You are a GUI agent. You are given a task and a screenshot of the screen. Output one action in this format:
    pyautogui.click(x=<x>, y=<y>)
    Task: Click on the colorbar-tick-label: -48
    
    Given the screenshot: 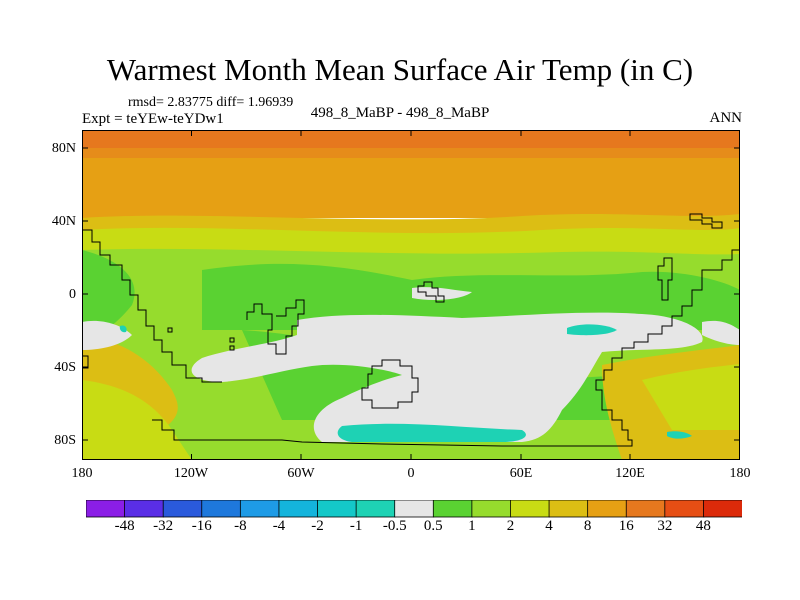 What is the action you would take?
    pyautogui.click(x=124, y=526)
    